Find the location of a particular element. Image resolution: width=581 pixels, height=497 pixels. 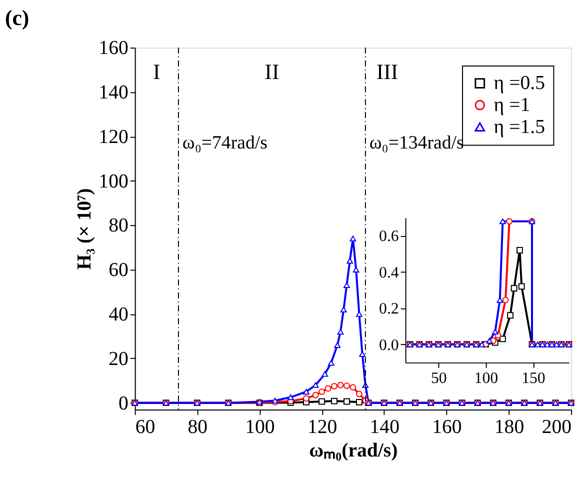

ref-line-label: ω₀=74rad/s is located at coordinates (225, 143).